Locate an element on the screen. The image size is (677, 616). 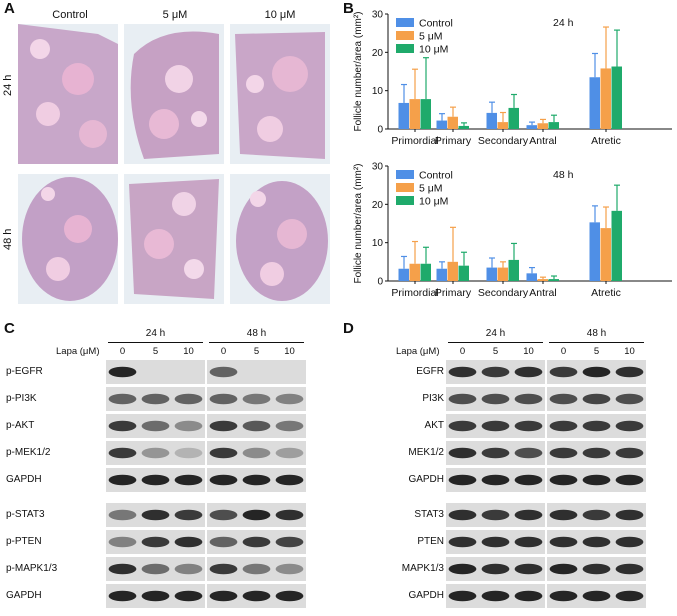
panel-b-letter: B is located at coordinates (348, 8).